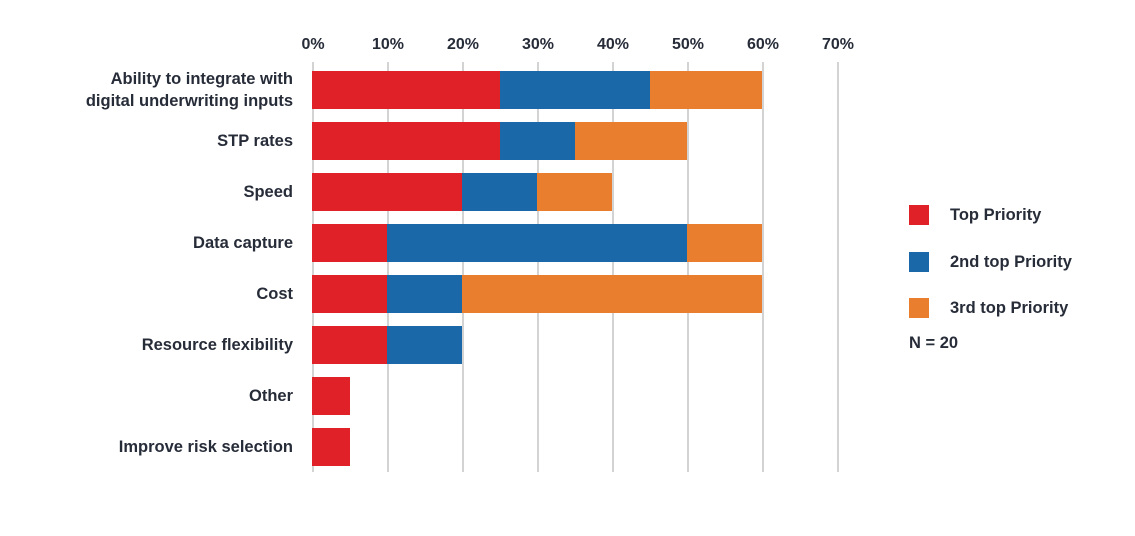 This screenshot has height=536, width=1135. I want to click on category-label-line: STP rates, so click(255, 141).